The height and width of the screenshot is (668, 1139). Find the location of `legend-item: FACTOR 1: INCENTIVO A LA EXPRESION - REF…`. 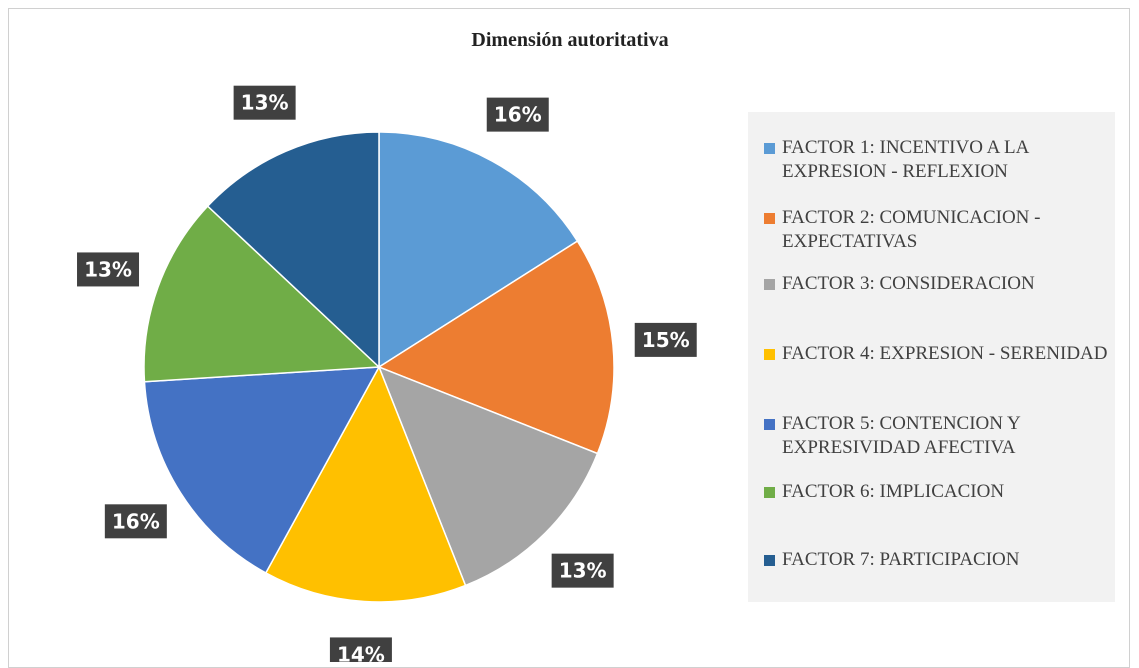

legend-item: FACTOR 1: INCENTIVO A LA EXPRESION - REF… is located at coordinates (943, 160).